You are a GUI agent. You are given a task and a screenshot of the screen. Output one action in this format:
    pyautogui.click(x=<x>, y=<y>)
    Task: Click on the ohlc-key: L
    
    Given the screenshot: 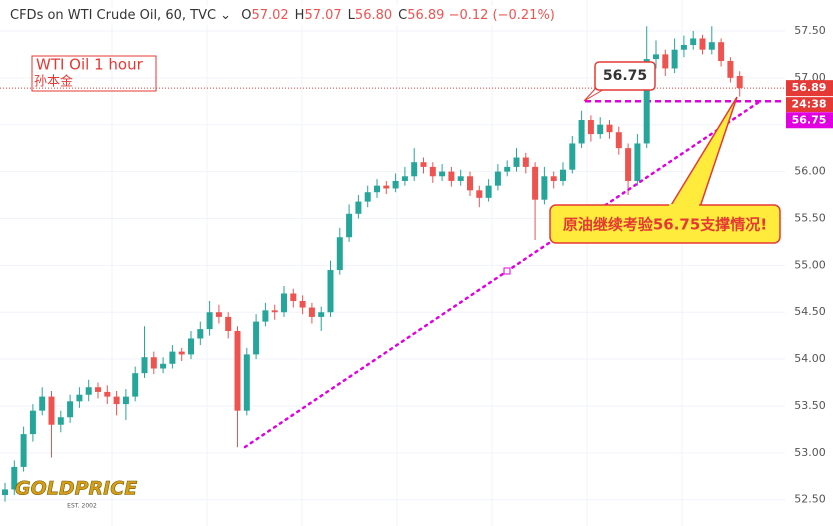 What is the action you would take?
    pyautogui.click(x=351, y=15)
    